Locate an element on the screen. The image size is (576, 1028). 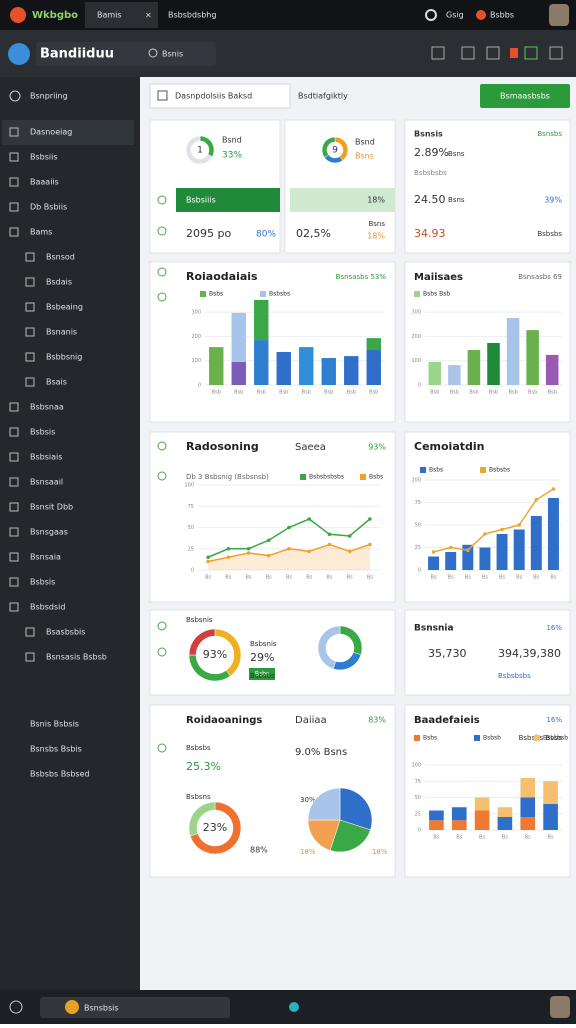
tab is located at coordinates (121, 15).